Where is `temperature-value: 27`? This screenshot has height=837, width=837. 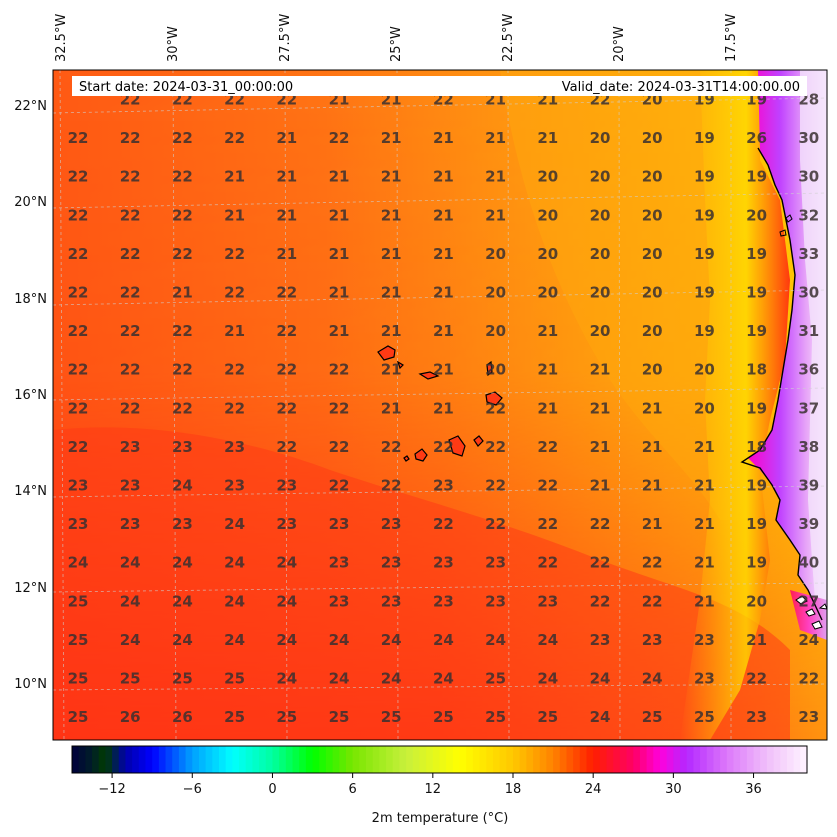 temperature-value: 27 is located at coordinates (808, 601).